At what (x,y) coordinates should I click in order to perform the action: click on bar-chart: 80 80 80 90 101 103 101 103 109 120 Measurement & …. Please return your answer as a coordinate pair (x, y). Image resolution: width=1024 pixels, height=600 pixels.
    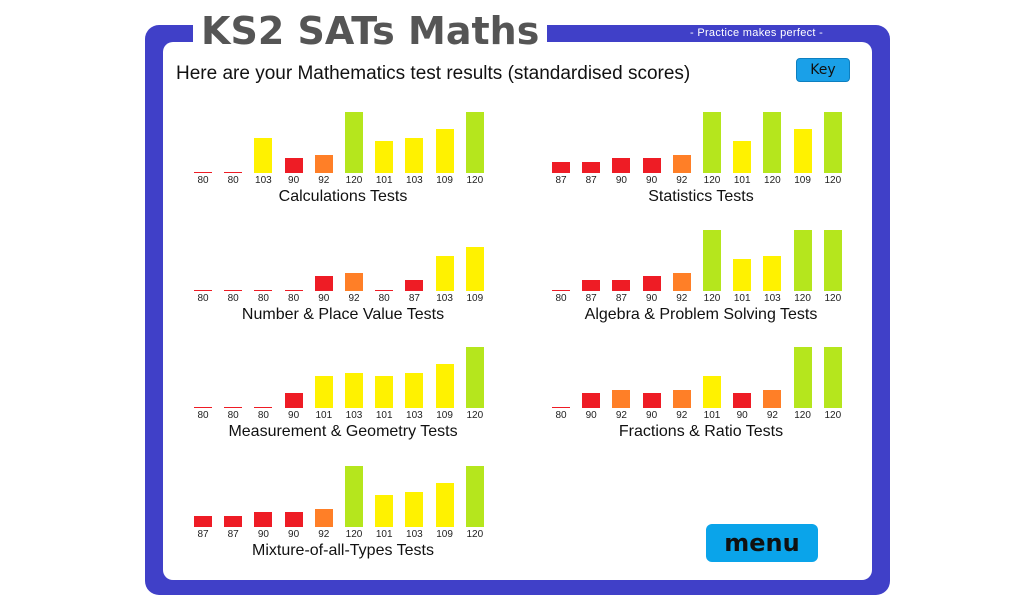
    Looking at the image, I should click on (348, 393).